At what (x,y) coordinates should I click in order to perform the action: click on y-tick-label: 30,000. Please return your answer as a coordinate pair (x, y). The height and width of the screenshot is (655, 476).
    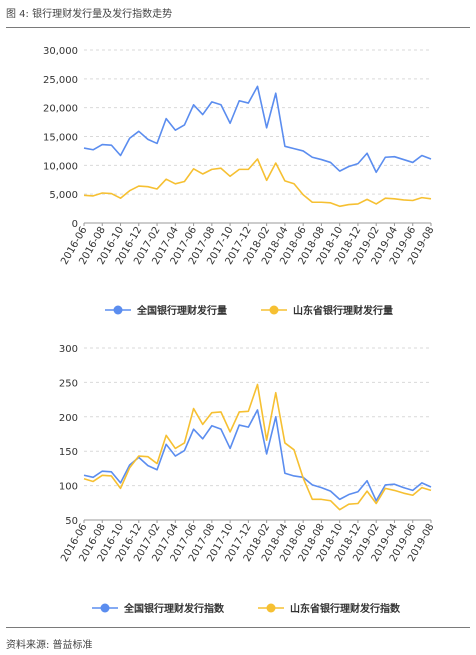
    Looking at the image, I should click on (60, 51).